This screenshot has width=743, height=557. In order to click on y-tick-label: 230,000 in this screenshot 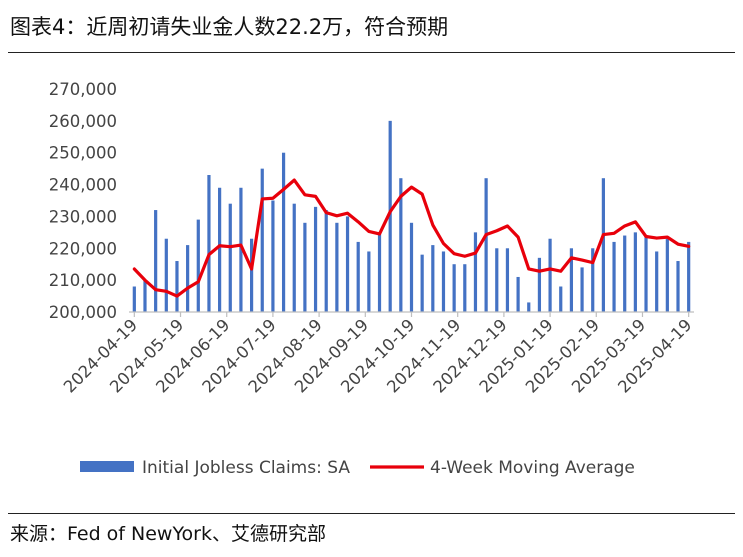, I will do `click(83, 216)`.